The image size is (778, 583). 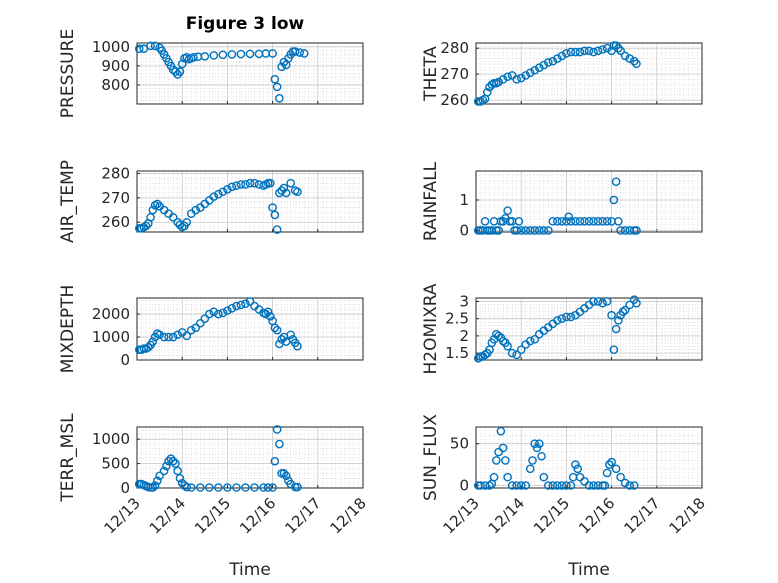 What do you see at coordinates (457, 319) in the screenshot?
I see `y-tick-label: 2.5` at bounding box center [457, 319].